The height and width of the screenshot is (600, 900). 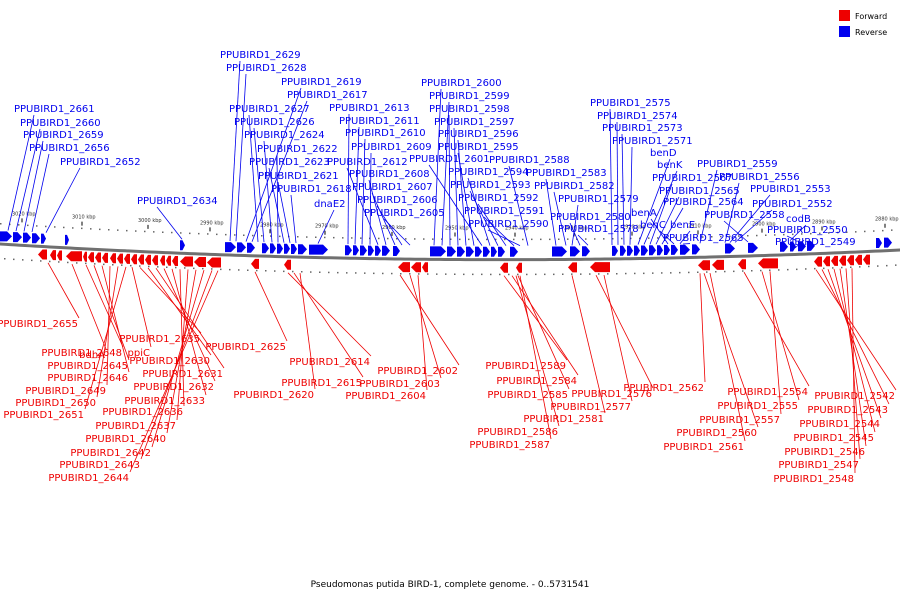 I want to click on forward-gene-label: PPUBIRD1_2650, so click(x=55, y=403).